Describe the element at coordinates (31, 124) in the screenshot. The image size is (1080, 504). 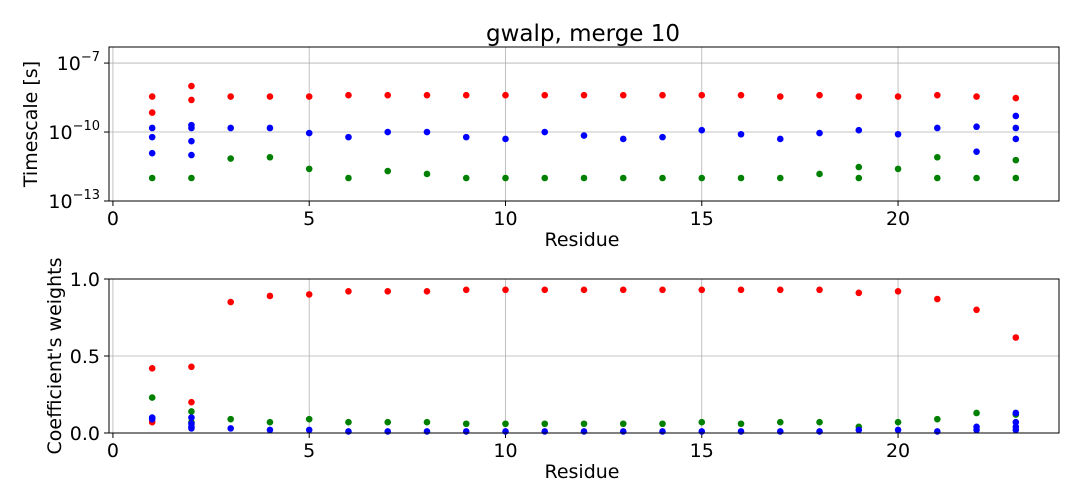
I see `y-axis-label: Timescale [s]` at that location.